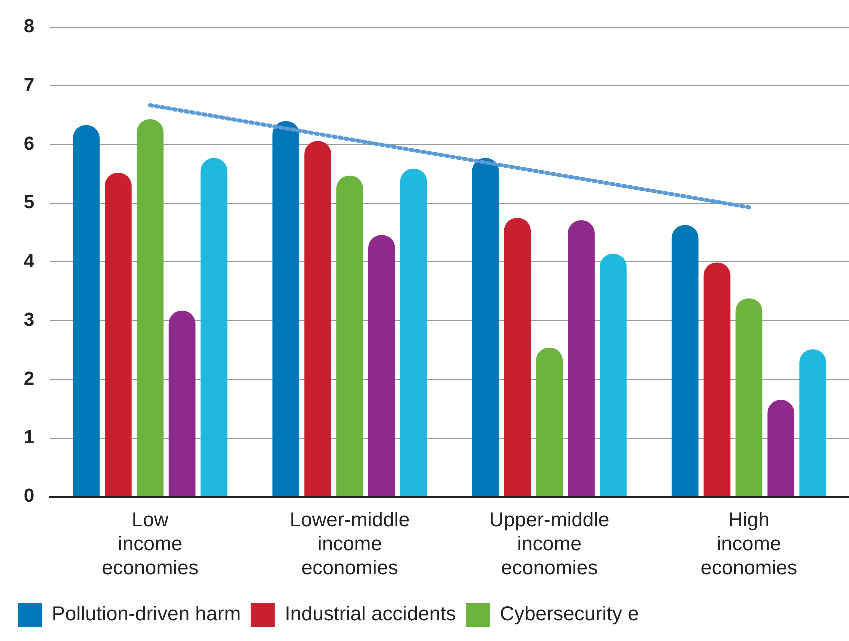  Describe the element at coordinates (550, 545) in the screenshot. I see `x-tick-label: Upper-middle income economies` at that location.